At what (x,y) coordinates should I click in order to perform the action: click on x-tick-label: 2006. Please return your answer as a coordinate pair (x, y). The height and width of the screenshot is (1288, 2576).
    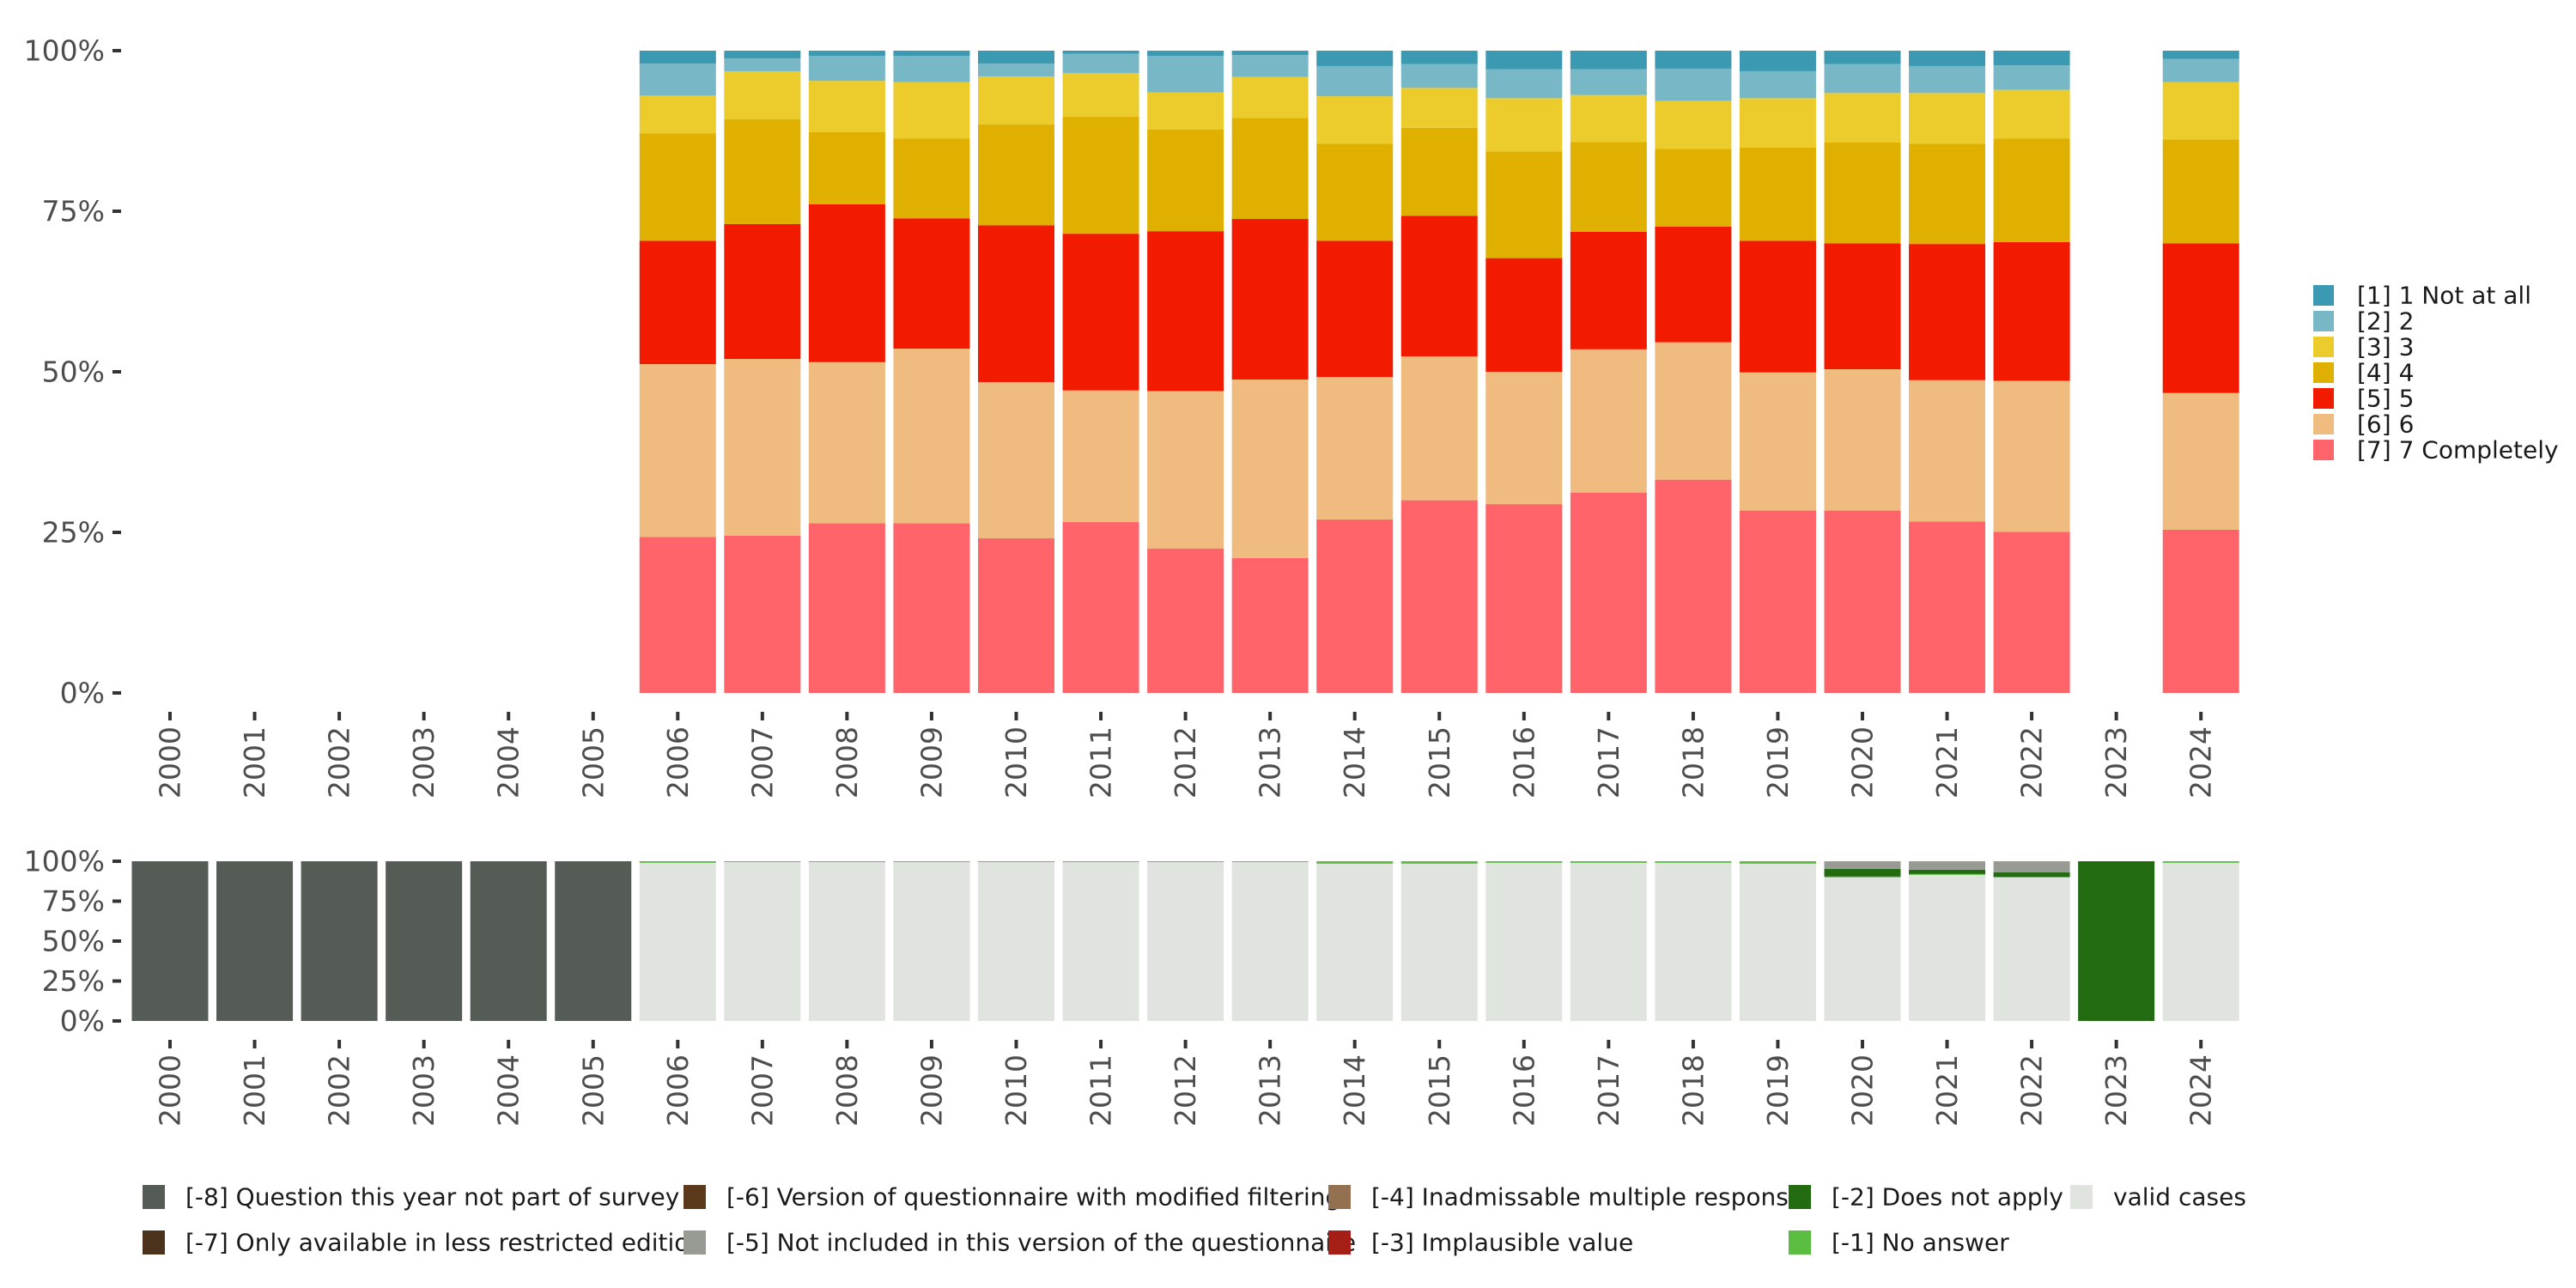
    Looking at the image, I should click on (678, 1090).